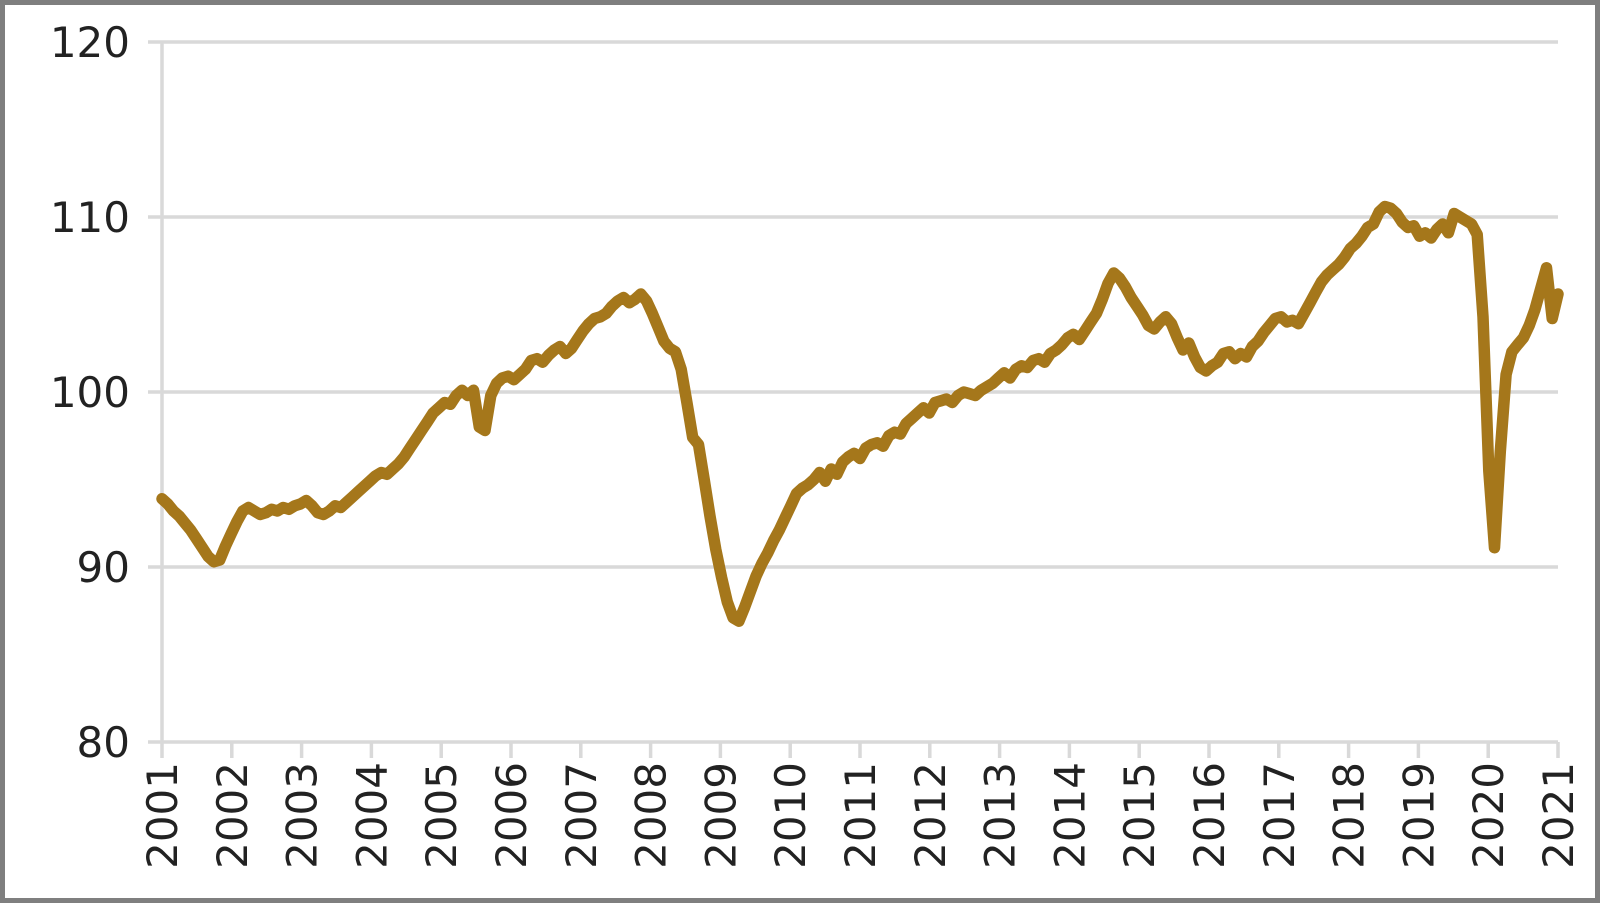  What do you see at coordinates (90, 42) in the screenshot?
I see `y-axis-label: 120` at bounding box center [90, 42].